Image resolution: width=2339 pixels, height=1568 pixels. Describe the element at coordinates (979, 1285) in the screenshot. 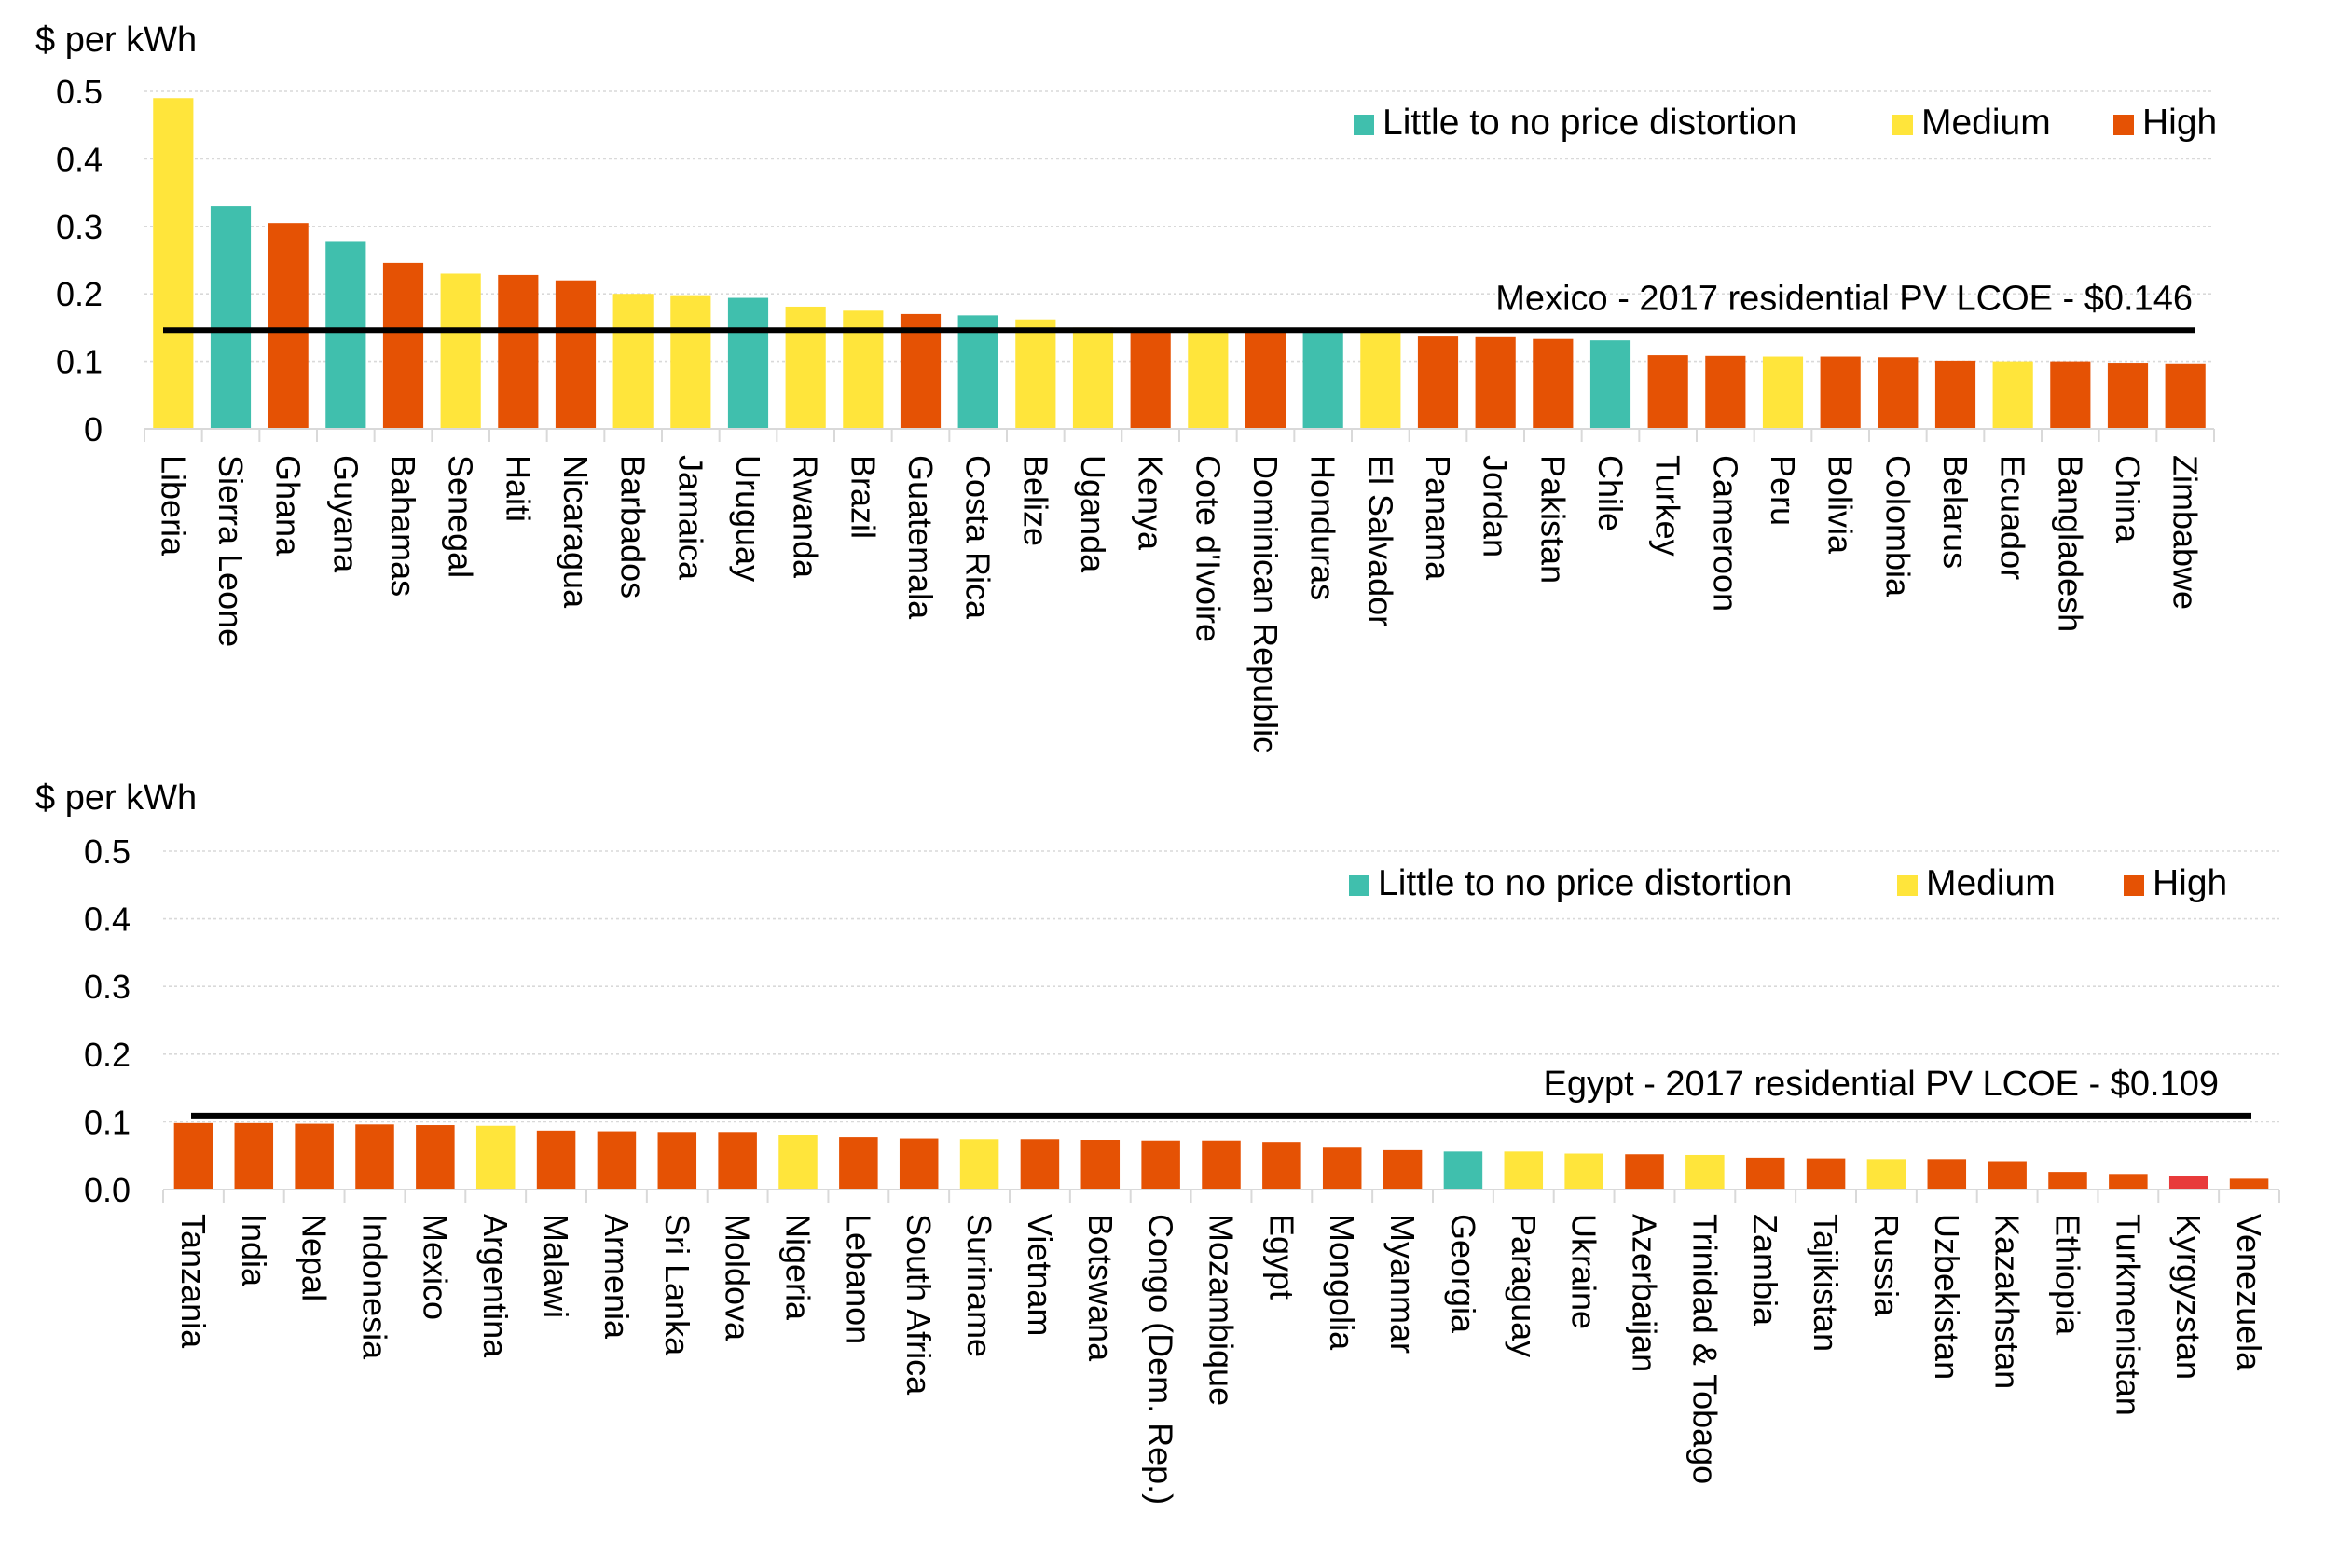

I see `x-tick-label: Suriname` at that location.